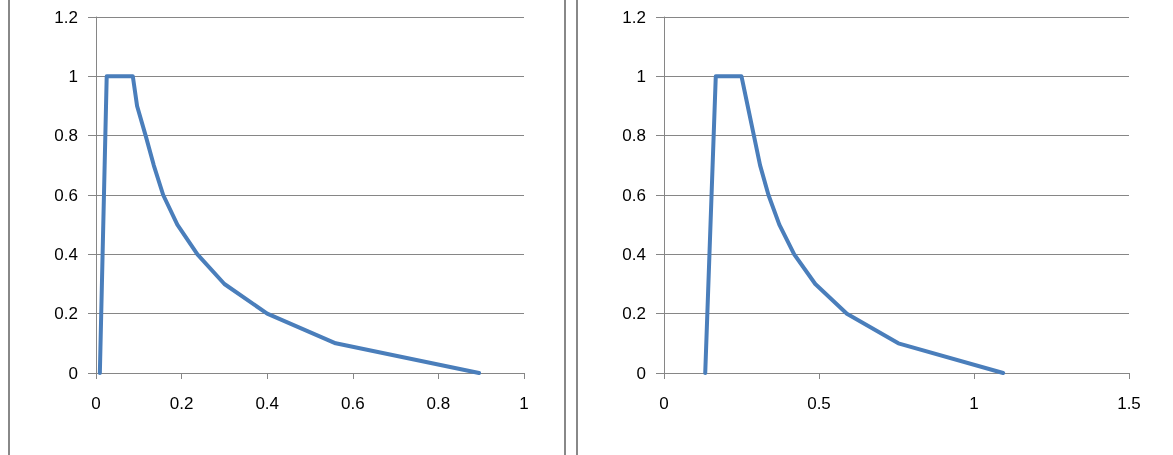  I want to click on x-tick-label: 0.5, so click(819, 403).